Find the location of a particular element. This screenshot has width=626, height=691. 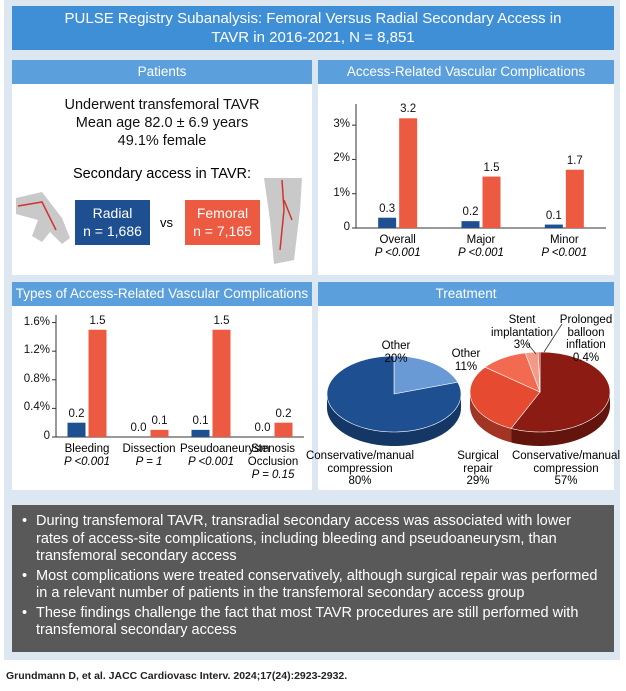

slice-value: 0.4% is located at coordinates (586, 357).